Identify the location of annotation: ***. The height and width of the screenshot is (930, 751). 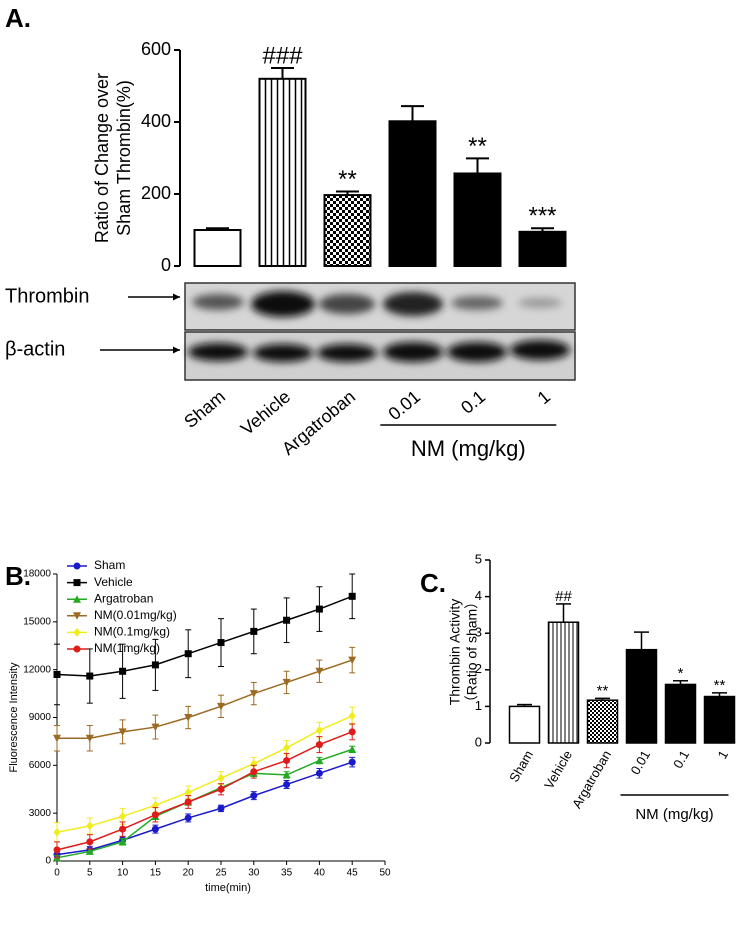
(542, 216).